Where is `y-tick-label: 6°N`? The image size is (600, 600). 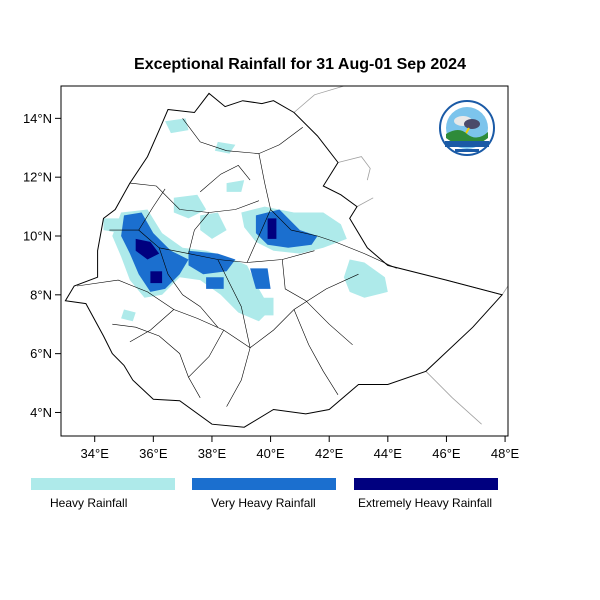 y-tick-label: 6°N is located at coordinates (41, 353).